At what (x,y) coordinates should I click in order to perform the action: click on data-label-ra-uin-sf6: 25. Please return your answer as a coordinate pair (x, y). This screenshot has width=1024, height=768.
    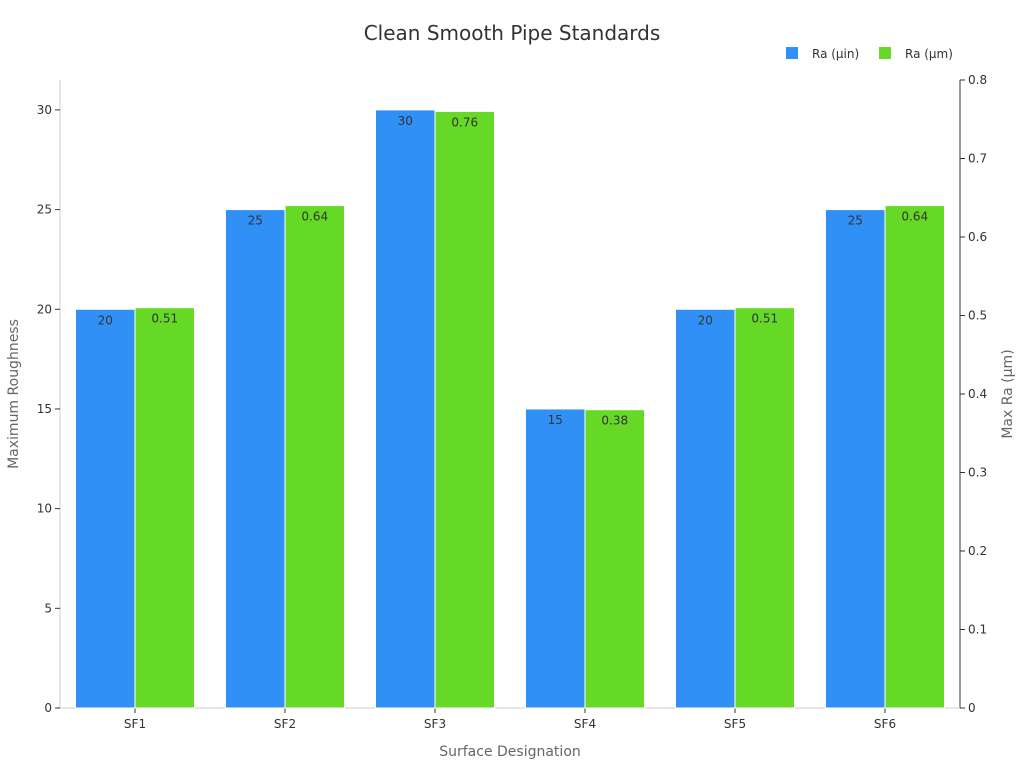
    Looking at the image, I should click on (855, 221).